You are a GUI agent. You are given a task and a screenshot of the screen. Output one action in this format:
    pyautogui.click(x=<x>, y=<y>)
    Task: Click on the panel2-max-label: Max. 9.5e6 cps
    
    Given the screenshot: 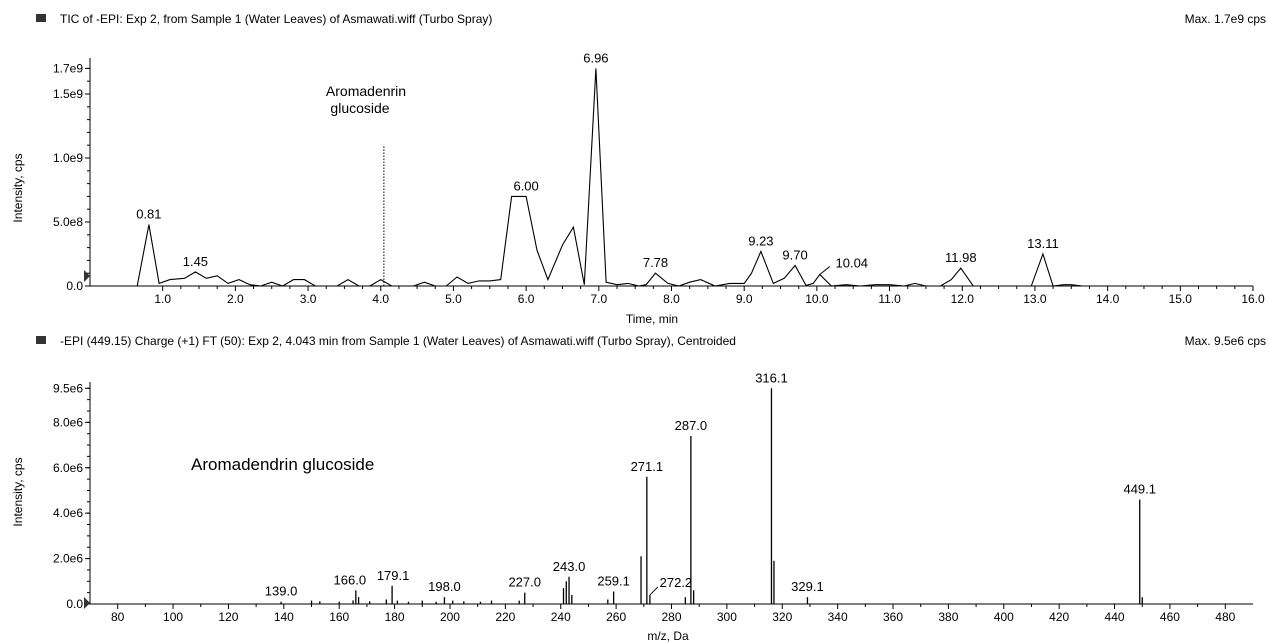 What is the action you would take?
    pyautogui.click(x=1225, y=341)
    